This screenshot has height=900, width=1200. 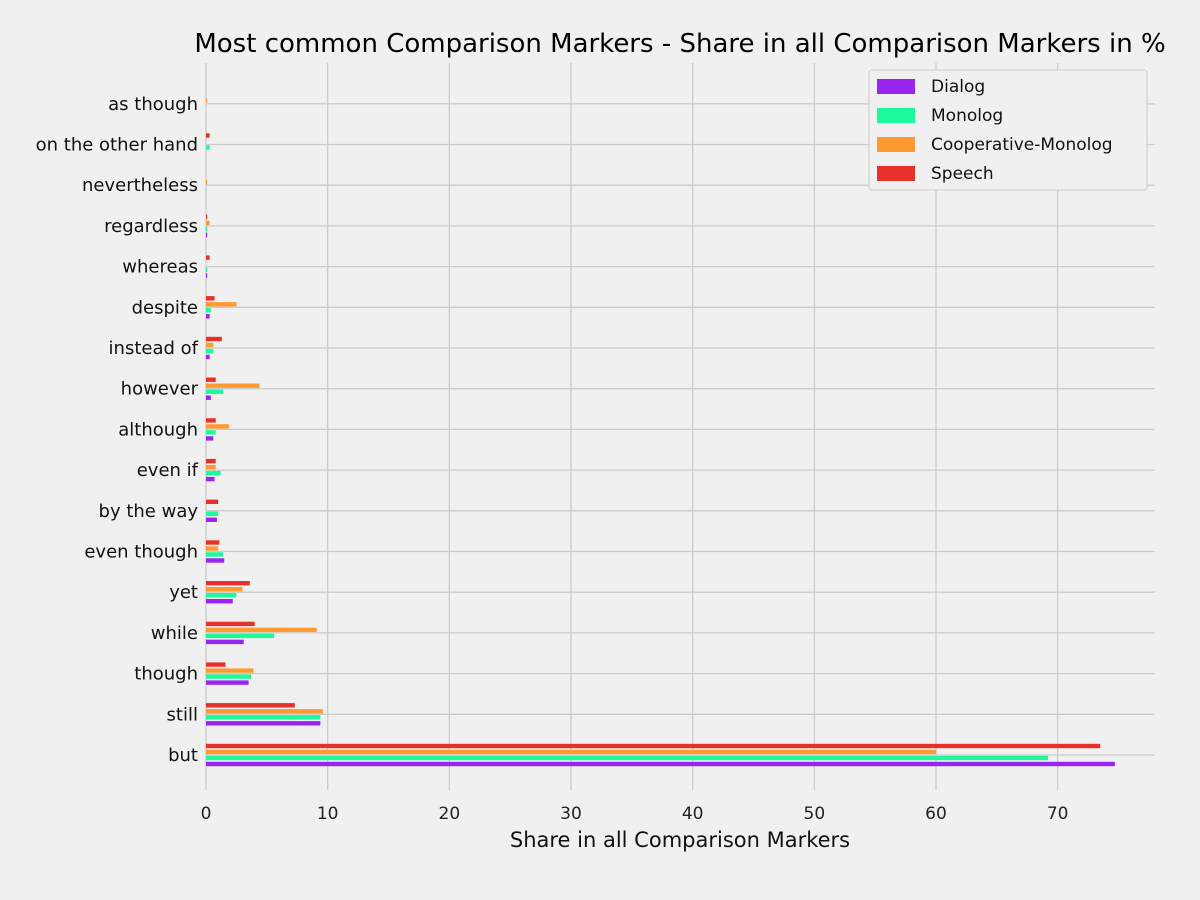 What do you see at coordinates (206, 814) in the screenshot?
I see `x-tick-label: 0` at bounding box center [206, 814].